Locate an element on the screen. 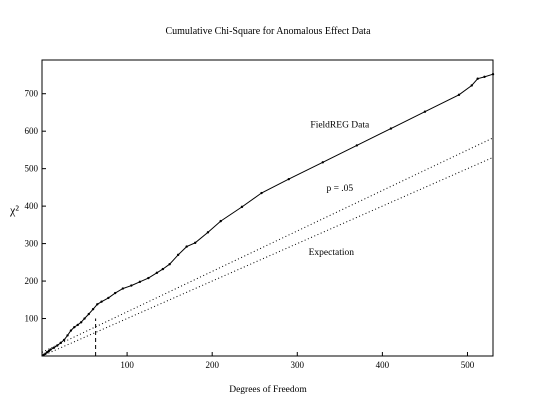 This screenshot has height=411, width=536. x-tick-label: 300 is located at coordinates (298, 365).